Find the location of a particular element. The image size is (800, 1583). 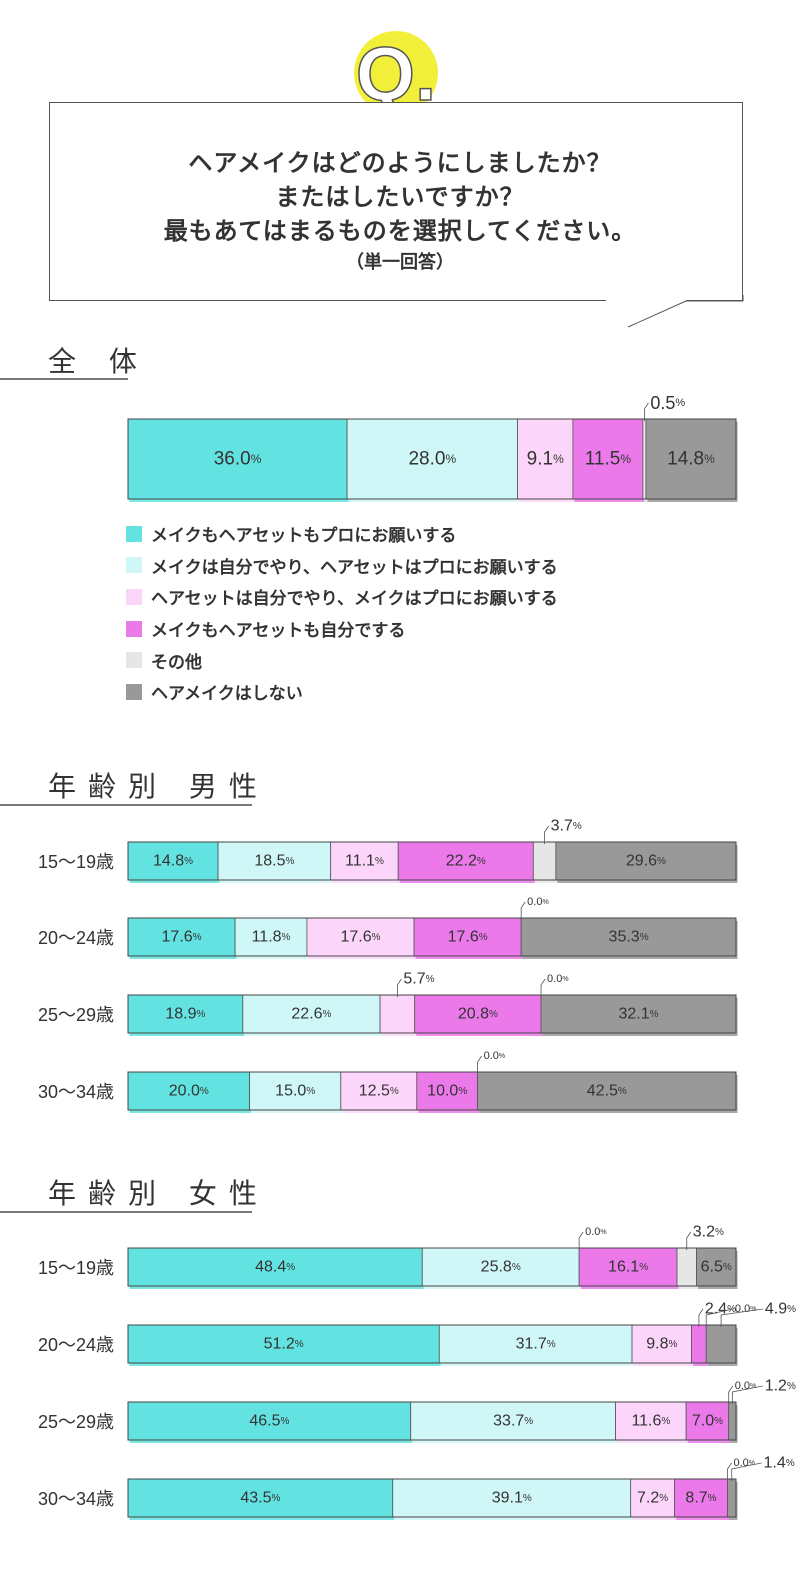

bar-row-male-3: 30〜34歳 20.0% 15.0% 12.5% 10.0% 42.5% 0.0% is located at coordinates (388, 1081).